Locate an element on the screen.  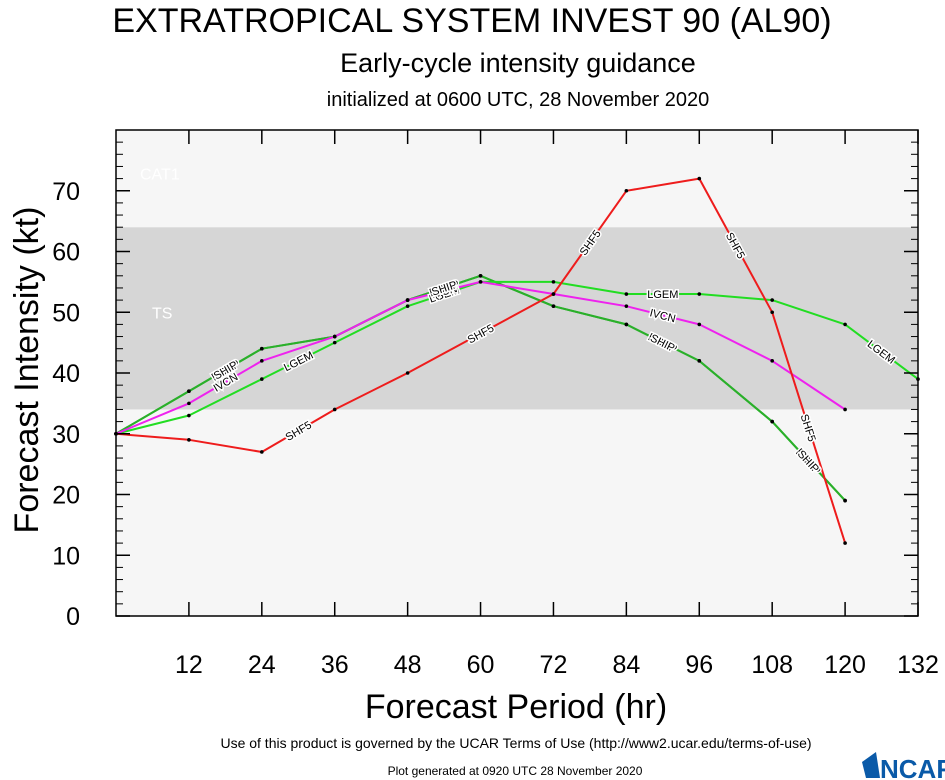
x-tick-label: 132 is located at coordinates (918, 665).